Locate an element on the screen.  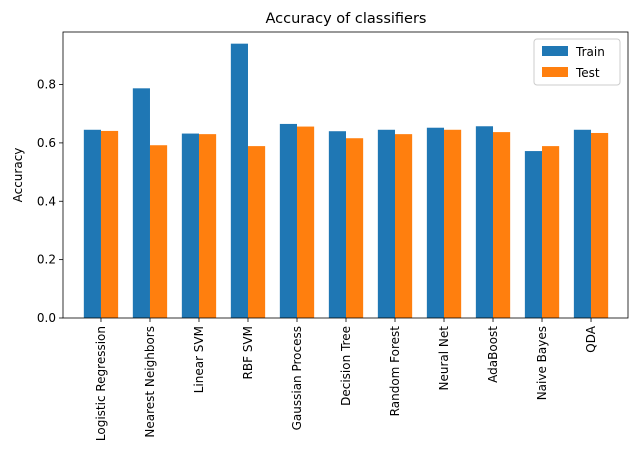
y-tick-label: 0.0 is located at coordinates (46, 318).